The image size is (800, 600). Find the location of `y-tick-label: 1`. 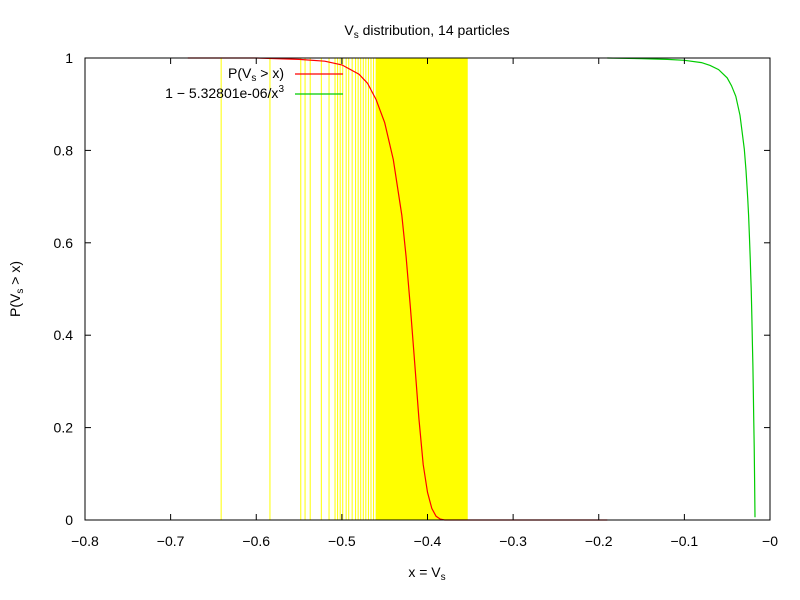

y-tick-label: 1 is located at coordinates (69, 58).